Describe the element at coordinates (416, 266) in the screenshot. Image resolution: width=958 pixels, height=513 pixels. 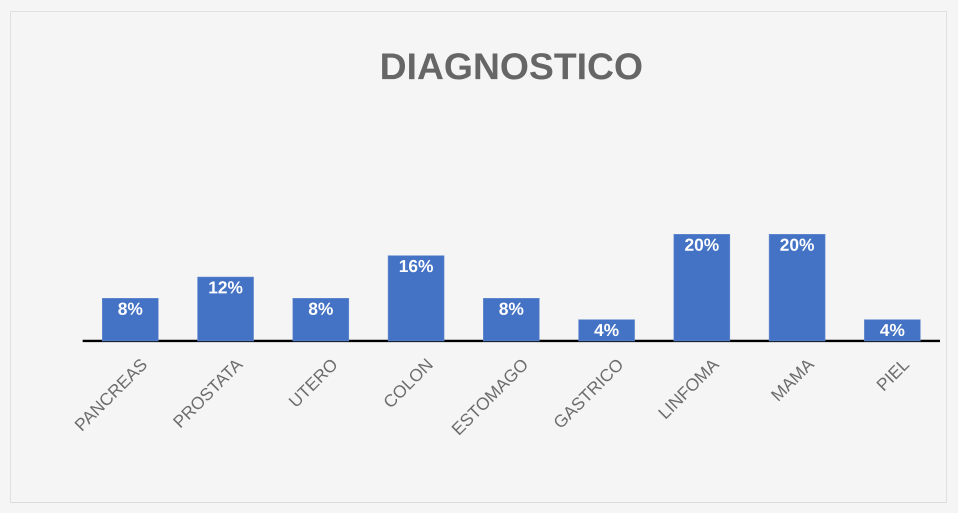
I see `data-label: 16%` at that location.